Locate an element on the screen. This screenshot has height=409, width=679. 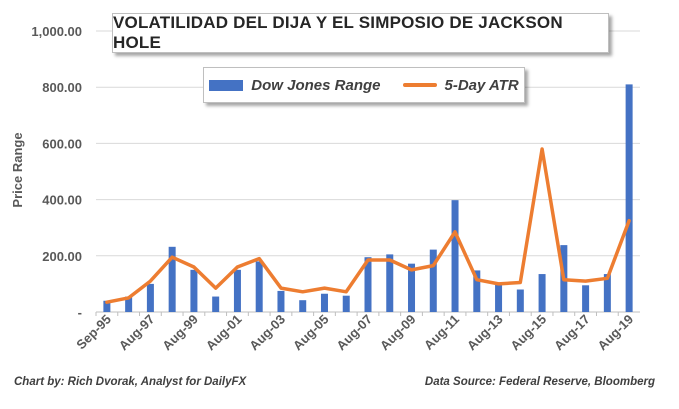
y-axis-label: Price Range is located at coordinates (17, 169).